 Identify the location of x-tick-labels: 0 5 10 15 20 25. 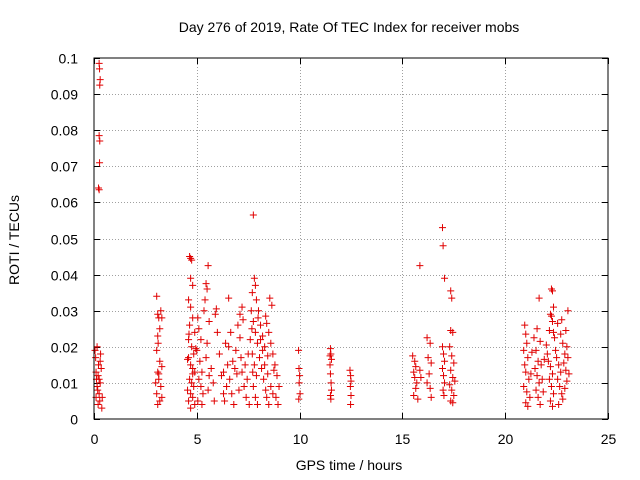
(354, 439).